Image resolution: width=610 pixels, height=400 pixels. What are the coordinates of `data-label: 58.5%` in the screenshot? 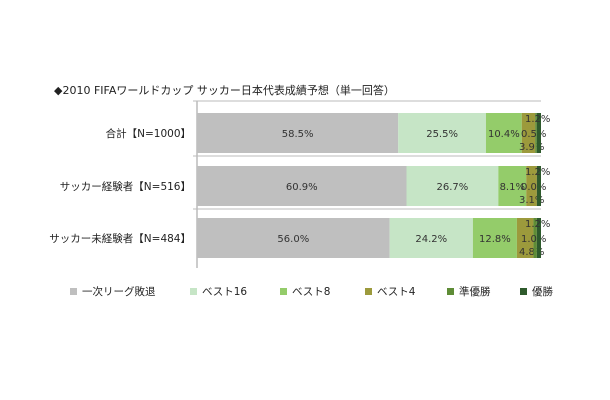 It's located at (298, 134).